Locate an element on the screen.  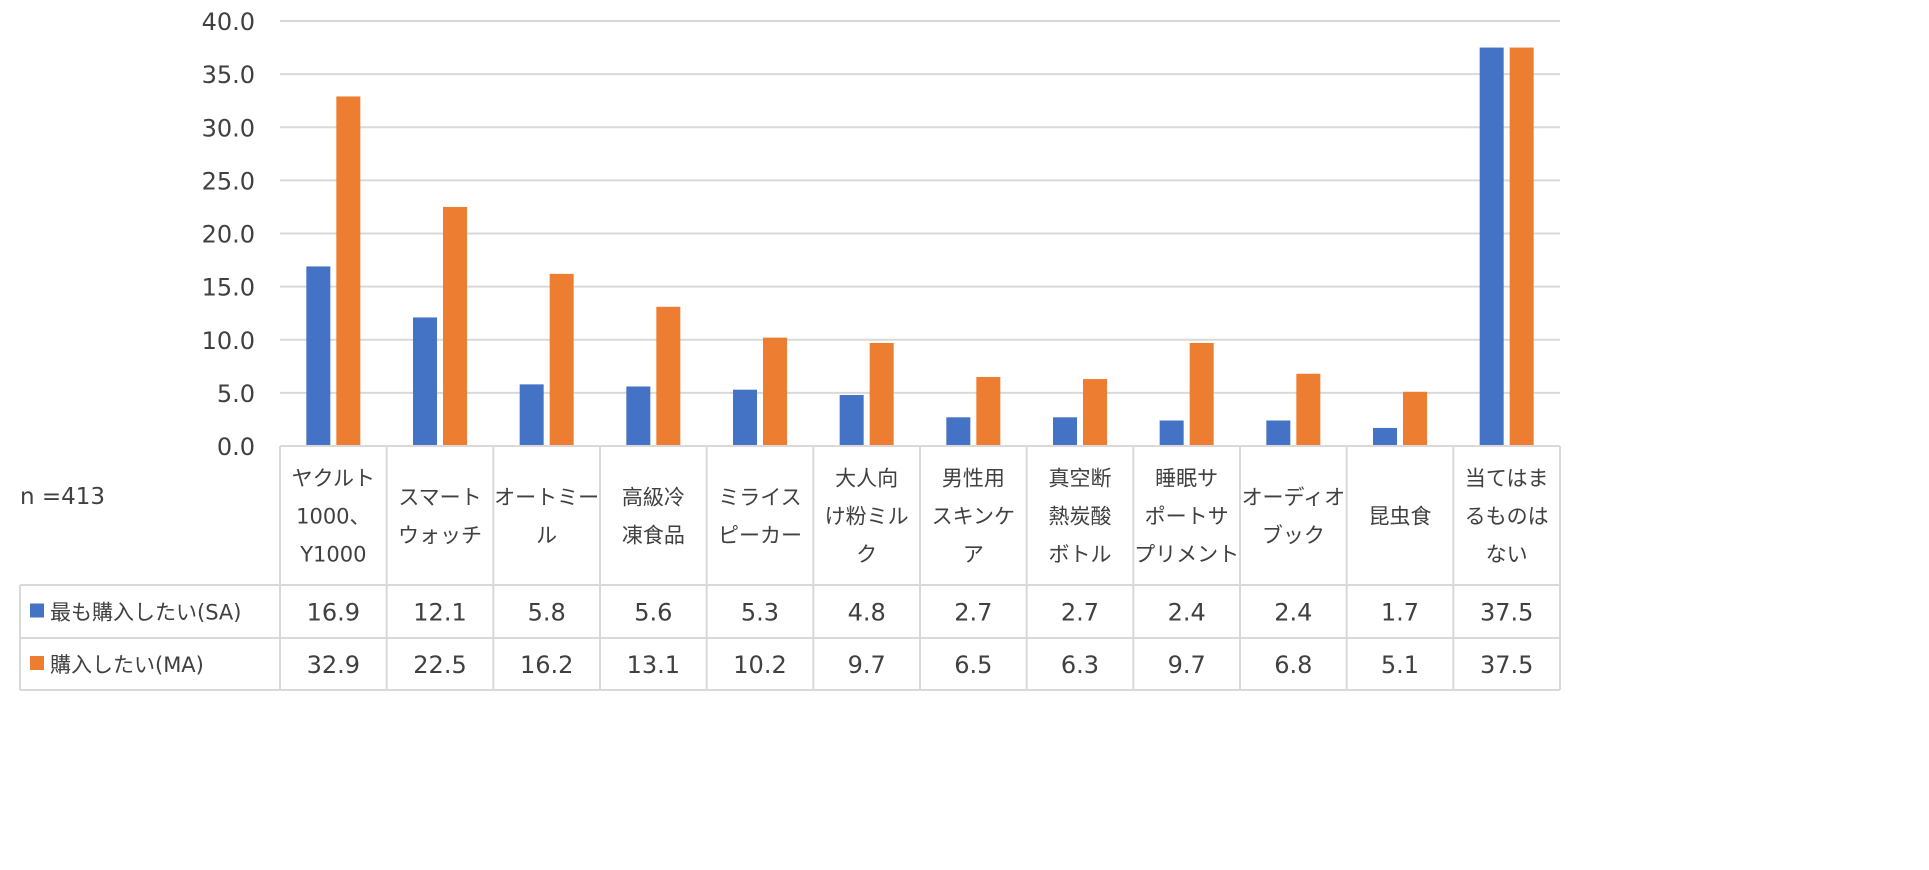
table-cell-value: 6.5 is located at coordinates (973, 665).